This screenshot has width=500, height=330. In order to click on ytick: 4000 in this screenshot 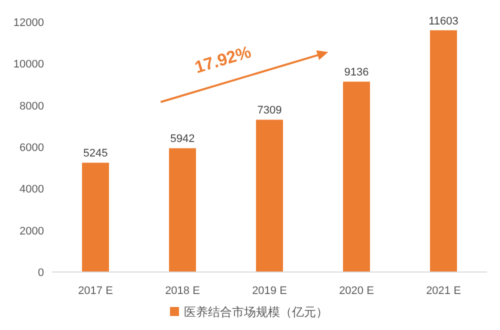, I will do `click(32, 190)`.